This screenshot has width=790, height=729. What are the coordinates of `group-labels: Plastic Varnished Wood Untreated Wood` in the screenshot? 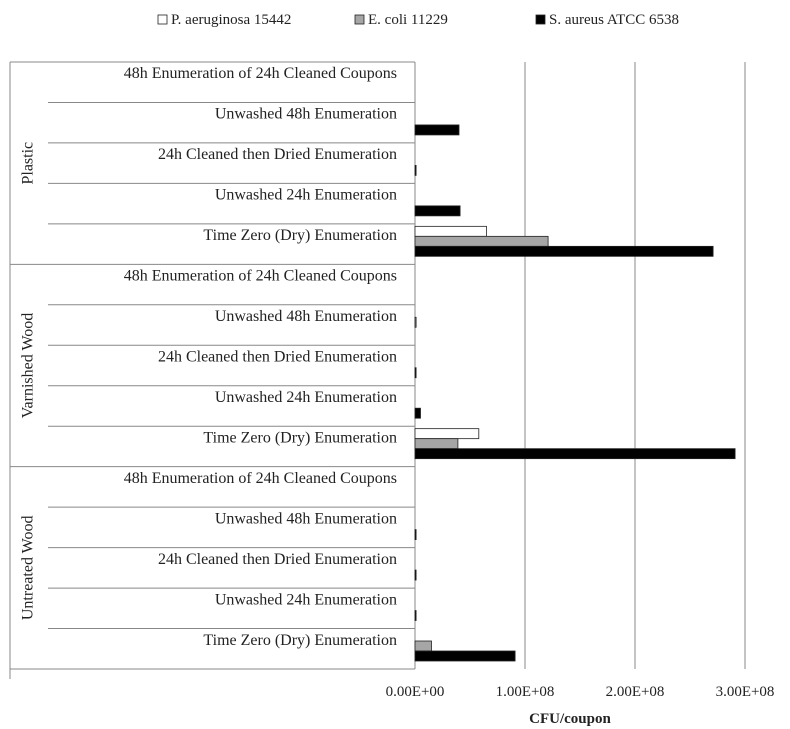 It's located at (28, 381).